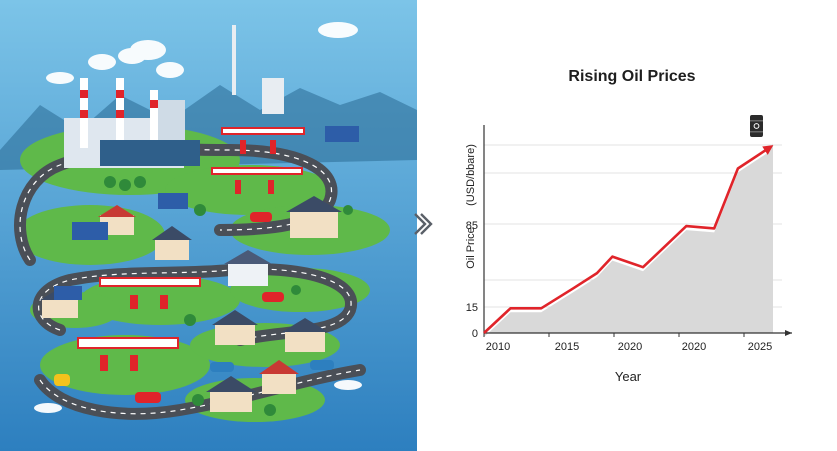 The image size is (837, 451). What do you see at coordinates (472, 308) in the screenshot?
I see `y-tick-label: 15` at bounding box center [472, 308].